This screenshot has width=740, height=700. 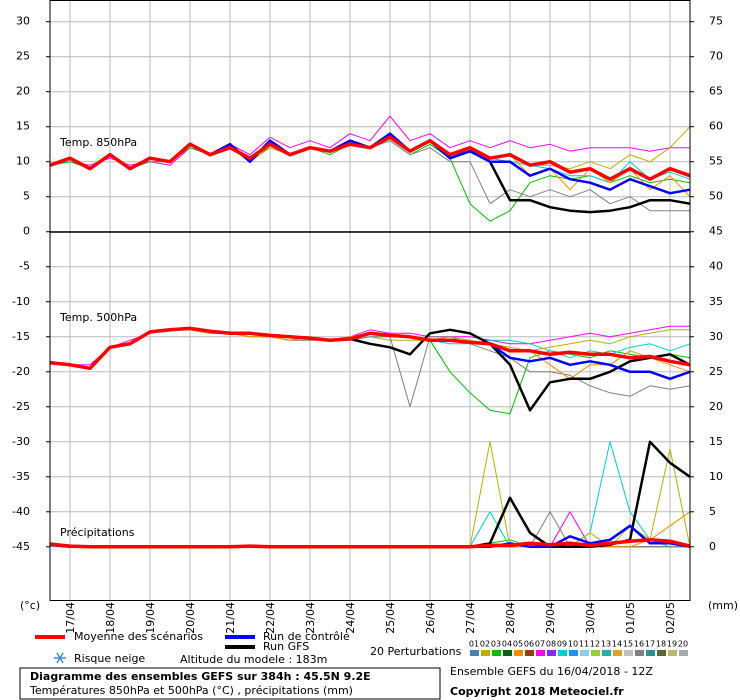 I want to click on y-tick-label: -15, so click(x=21, y=336).